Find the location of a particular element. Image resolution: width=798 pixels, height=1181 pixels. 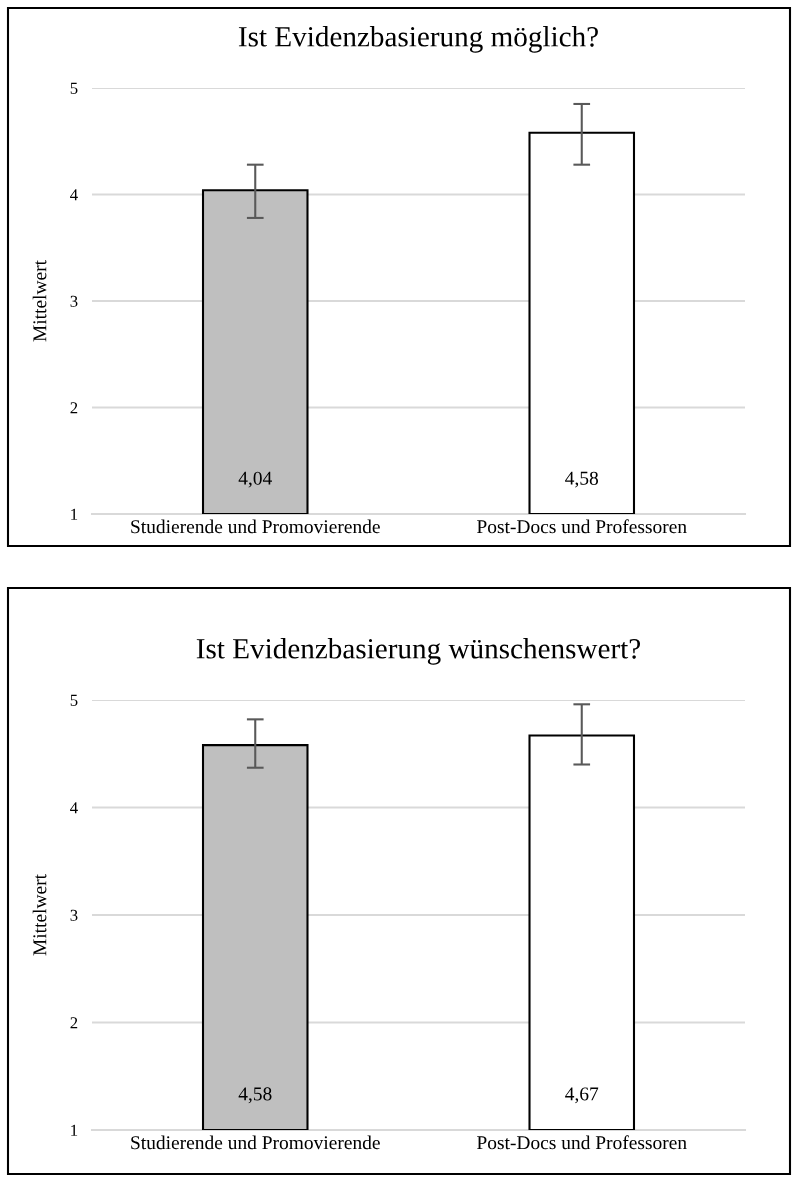

data-label: 4,04 is located at coordinates (255, 479).